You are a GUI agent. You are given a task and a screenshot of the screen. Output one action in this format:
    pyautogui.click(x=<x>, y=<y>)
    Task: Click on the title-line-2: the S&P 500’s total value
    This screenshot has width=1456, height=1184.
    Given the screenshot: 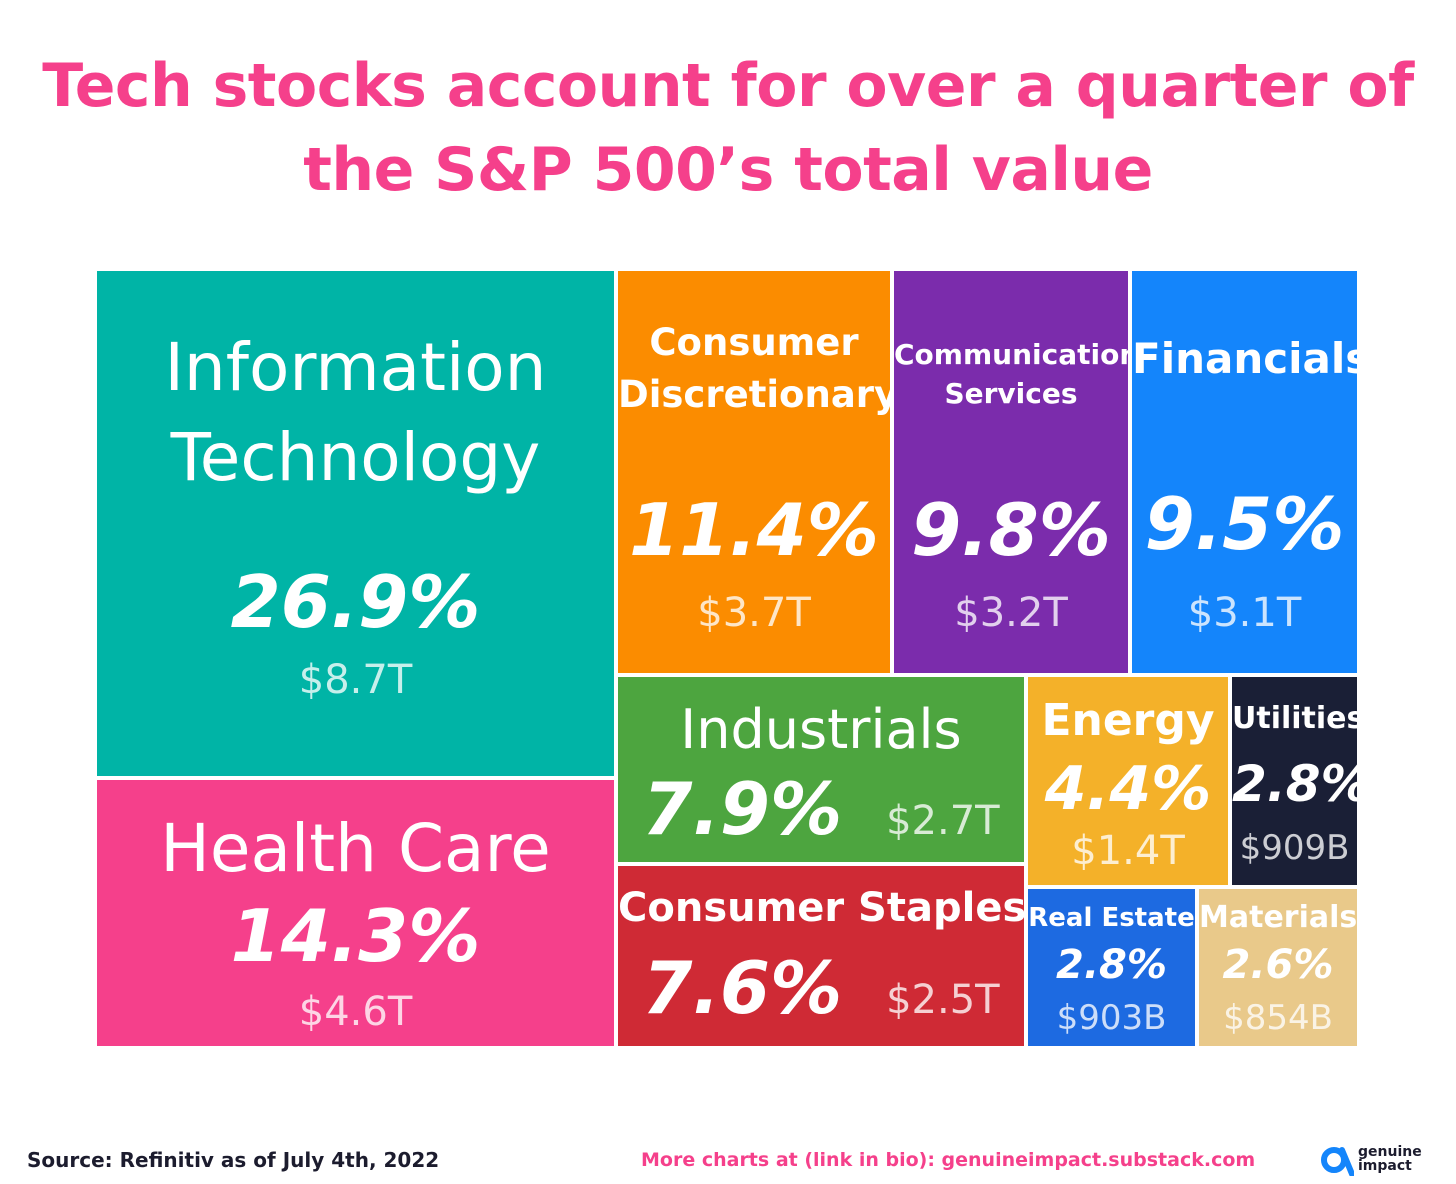 What is the action you would take?
    pyautogui.click(x=728, y=170)
    